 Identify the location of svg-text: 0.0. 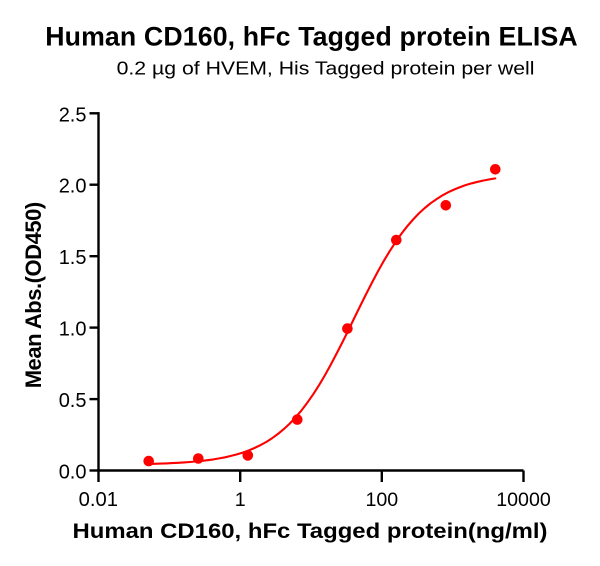
(73, 473).